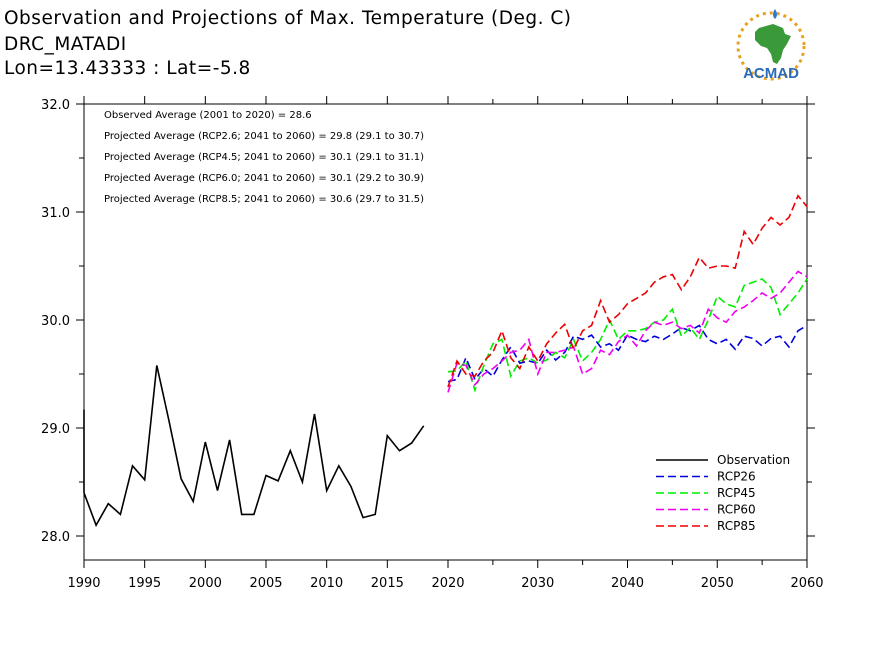 The width and height of the screenshot is (879, 659). Describe the element at coordinates (144, 583) in the screenshot. I see `x-tick-label: 1995` at that location.